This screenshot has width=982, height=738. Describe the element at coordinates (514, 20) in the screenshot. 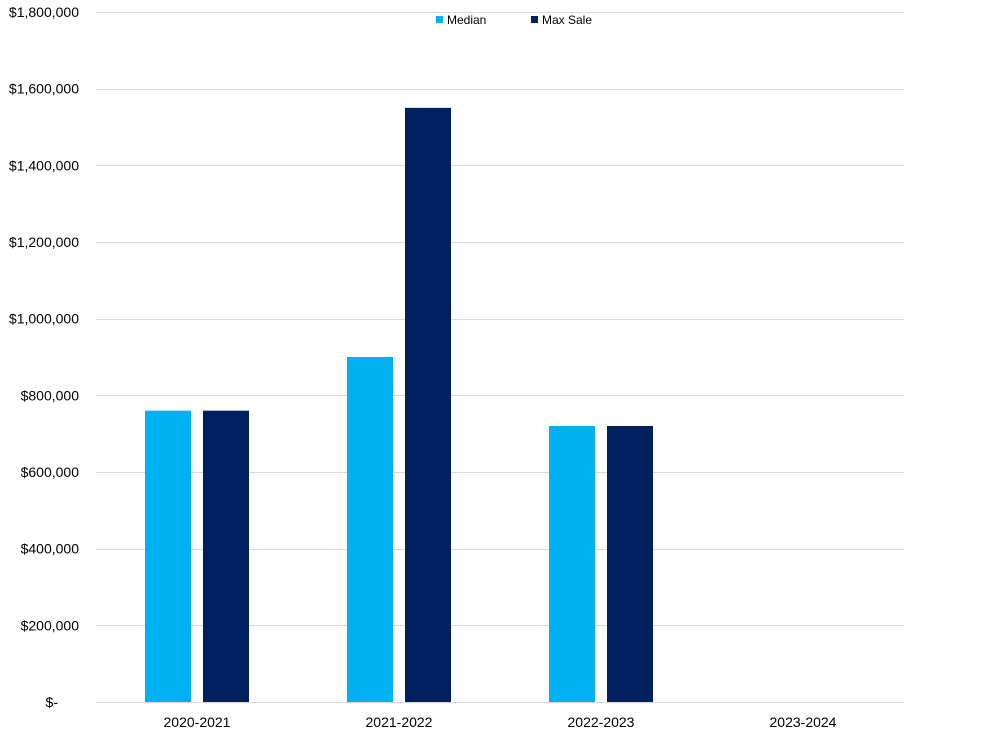

I see `legend: Median Max Sale` at that location.